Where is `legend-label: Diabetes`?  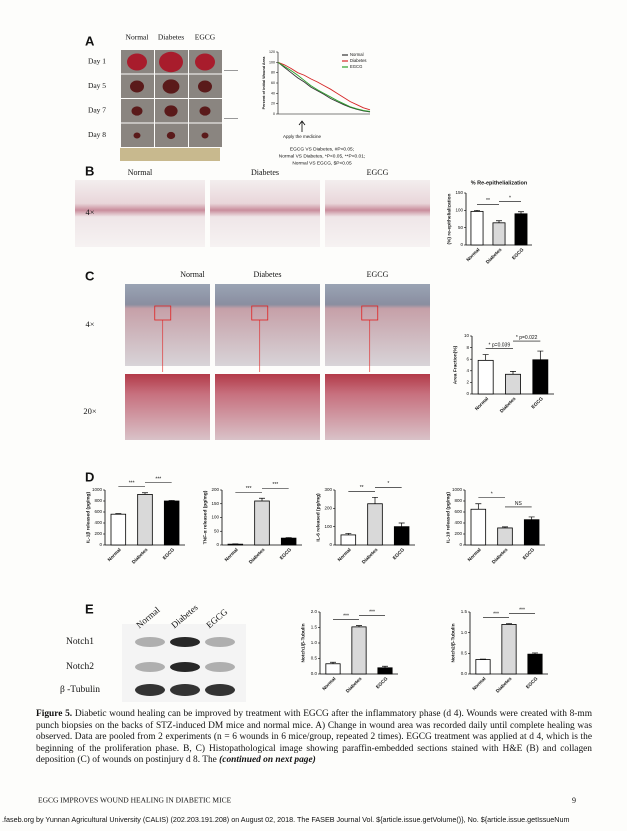
legend-label: Diabetes is located at coordinates (358, 60).